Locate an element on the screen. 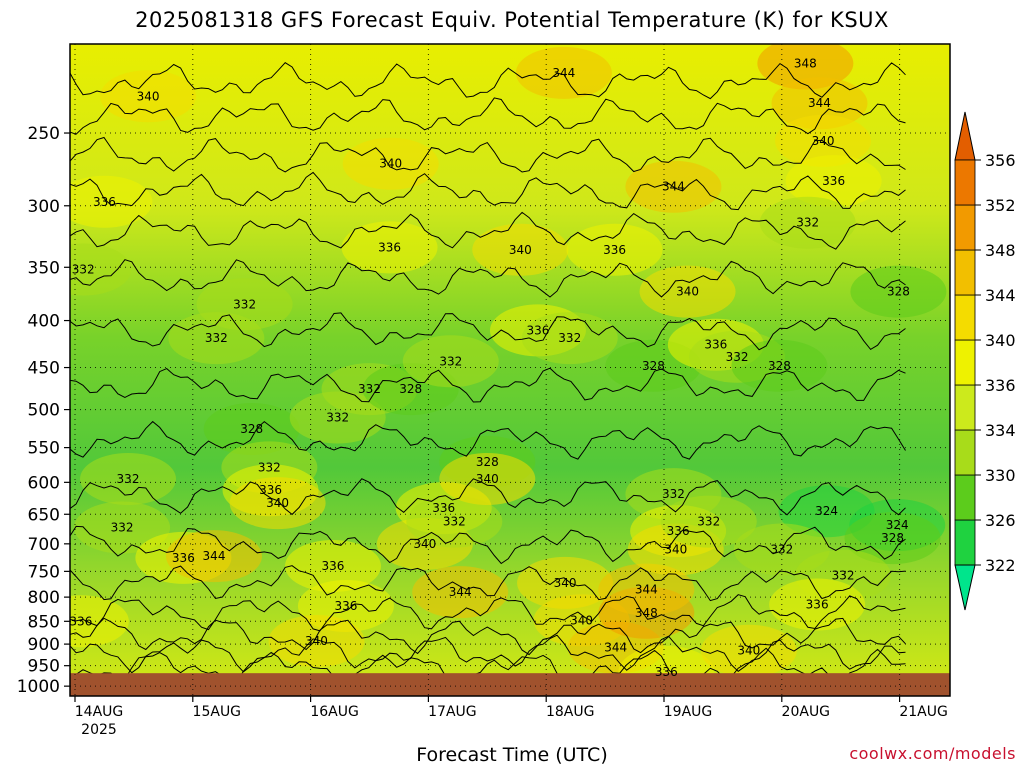  y-tick-label: 650 is located at coordinates (44, 515).